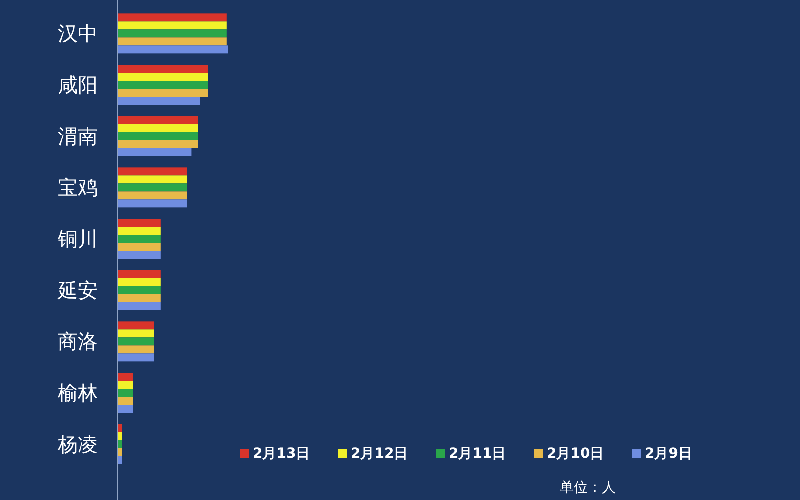  I want to click on legend-label: 2月12日, so click(379, 454).